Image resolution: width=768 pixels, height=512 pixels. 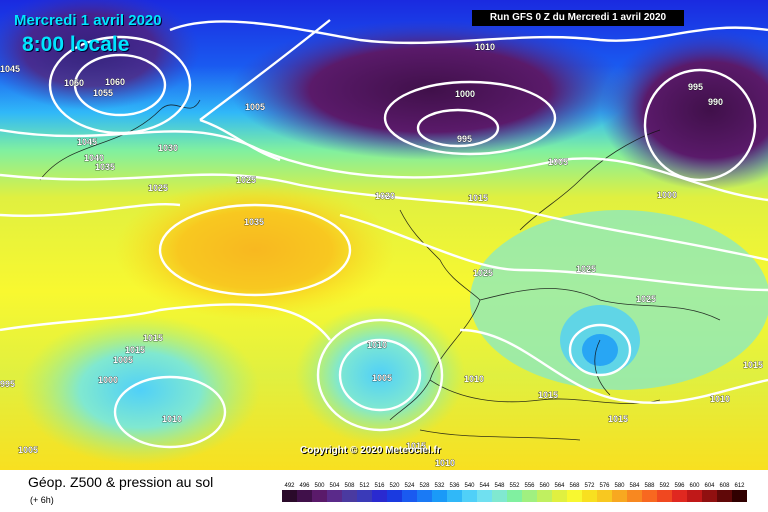 I want to click on pressure-label: 1055, so click(x=103, y=93).